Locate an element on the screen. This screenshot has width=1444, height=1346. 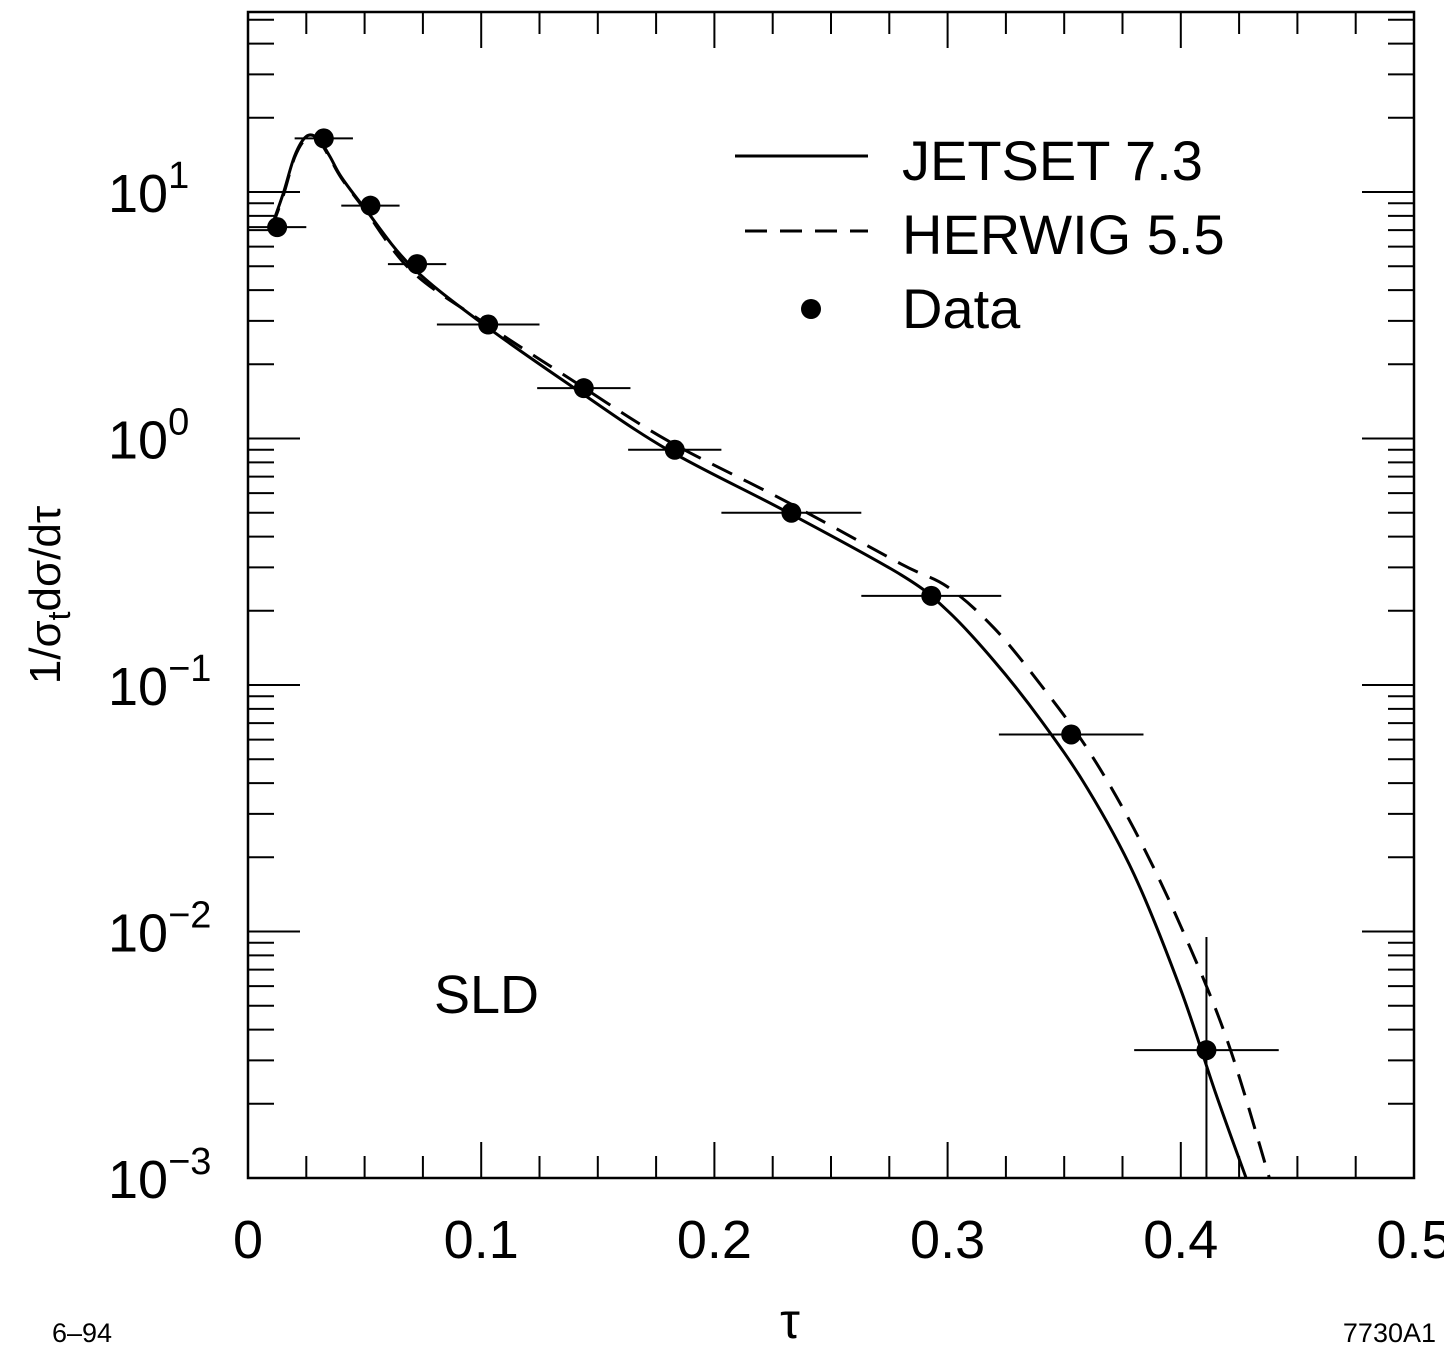
y-tick-label: 10¹ is located at coordinates (148, 189).